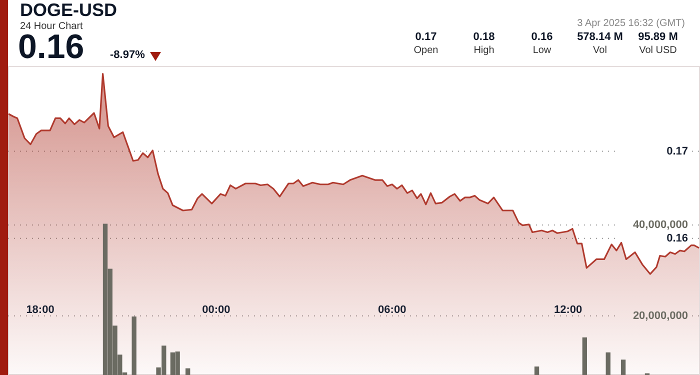 Image resolution: width=700 pixels, height=375 pixels. Describe the element at coordinates (40, 310) in the screenshot. I see `x-tick-label: 18:00` at that location.